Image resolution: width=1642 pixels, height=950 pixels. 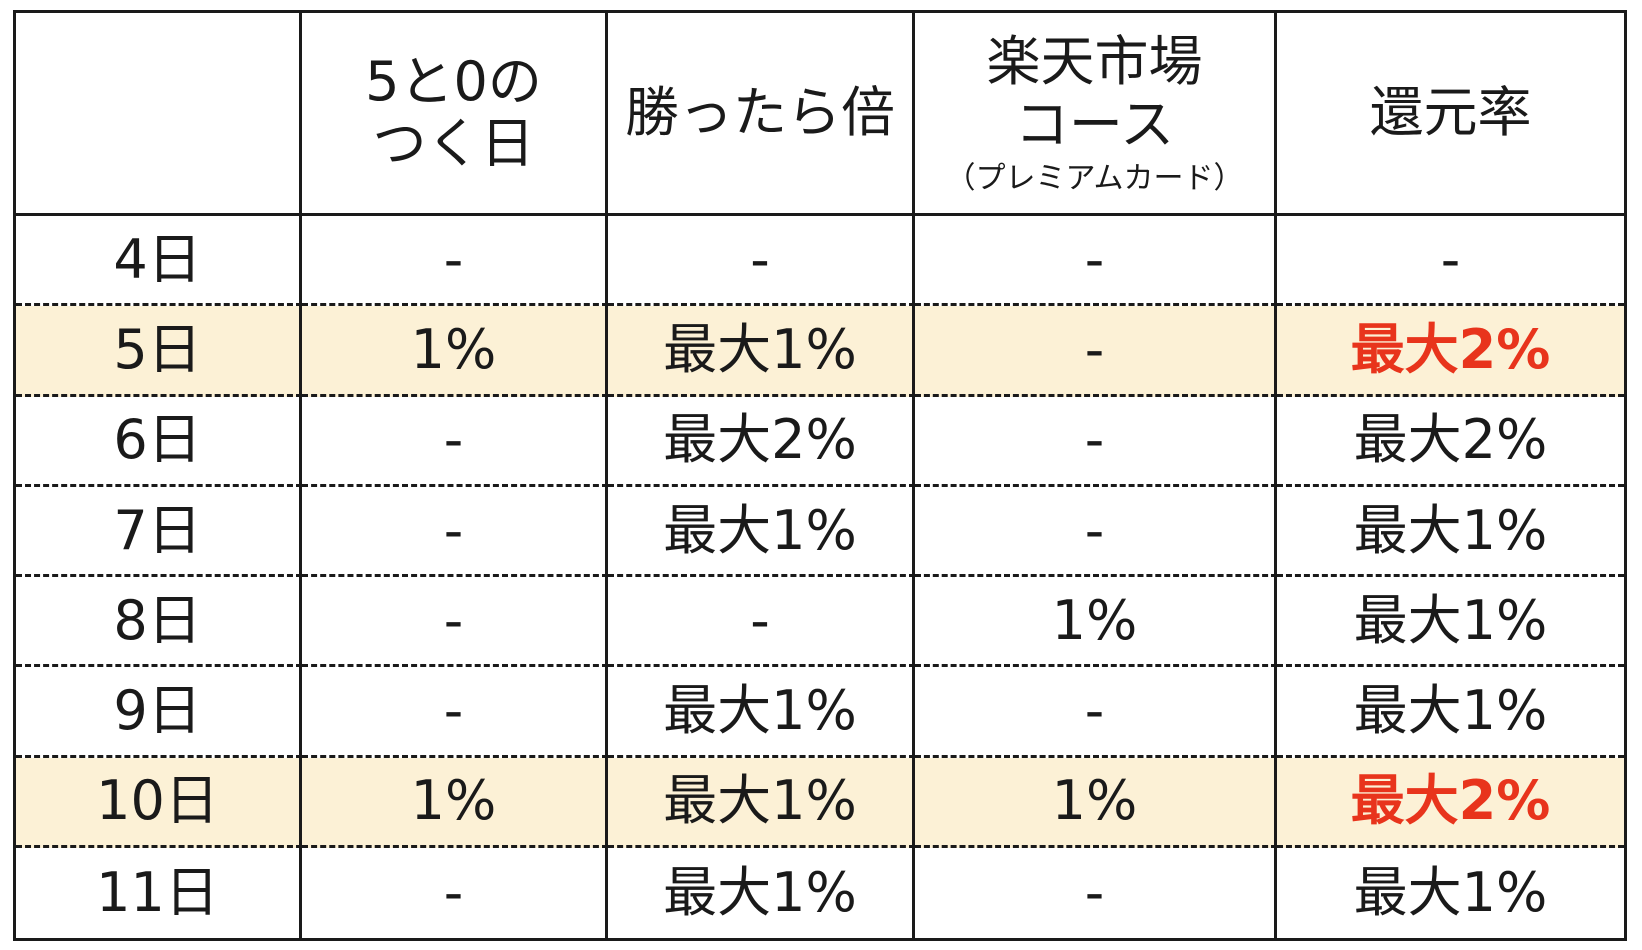 What do you see at coordinates (159, 802) in the screenshot?
I see `cell-day: 10日` at bounding box center [159, 802].